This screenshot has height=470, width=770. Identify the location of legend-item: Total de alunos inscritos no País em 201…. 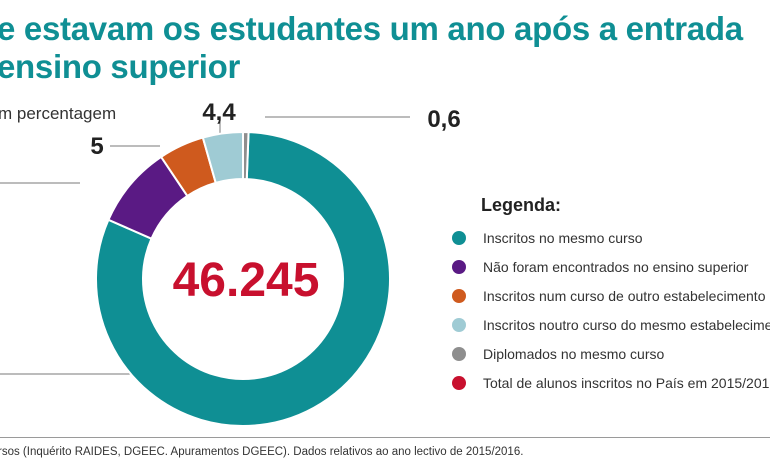
(610, 389).